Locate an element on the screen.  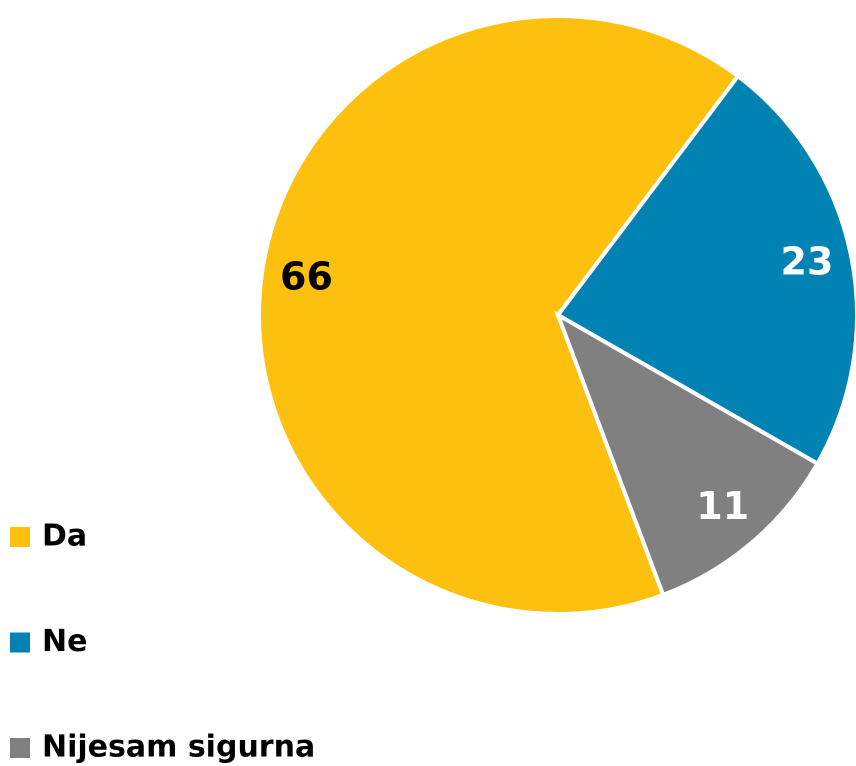
legend-label: Nijesam sigurna is located at coordinates (178, 747).